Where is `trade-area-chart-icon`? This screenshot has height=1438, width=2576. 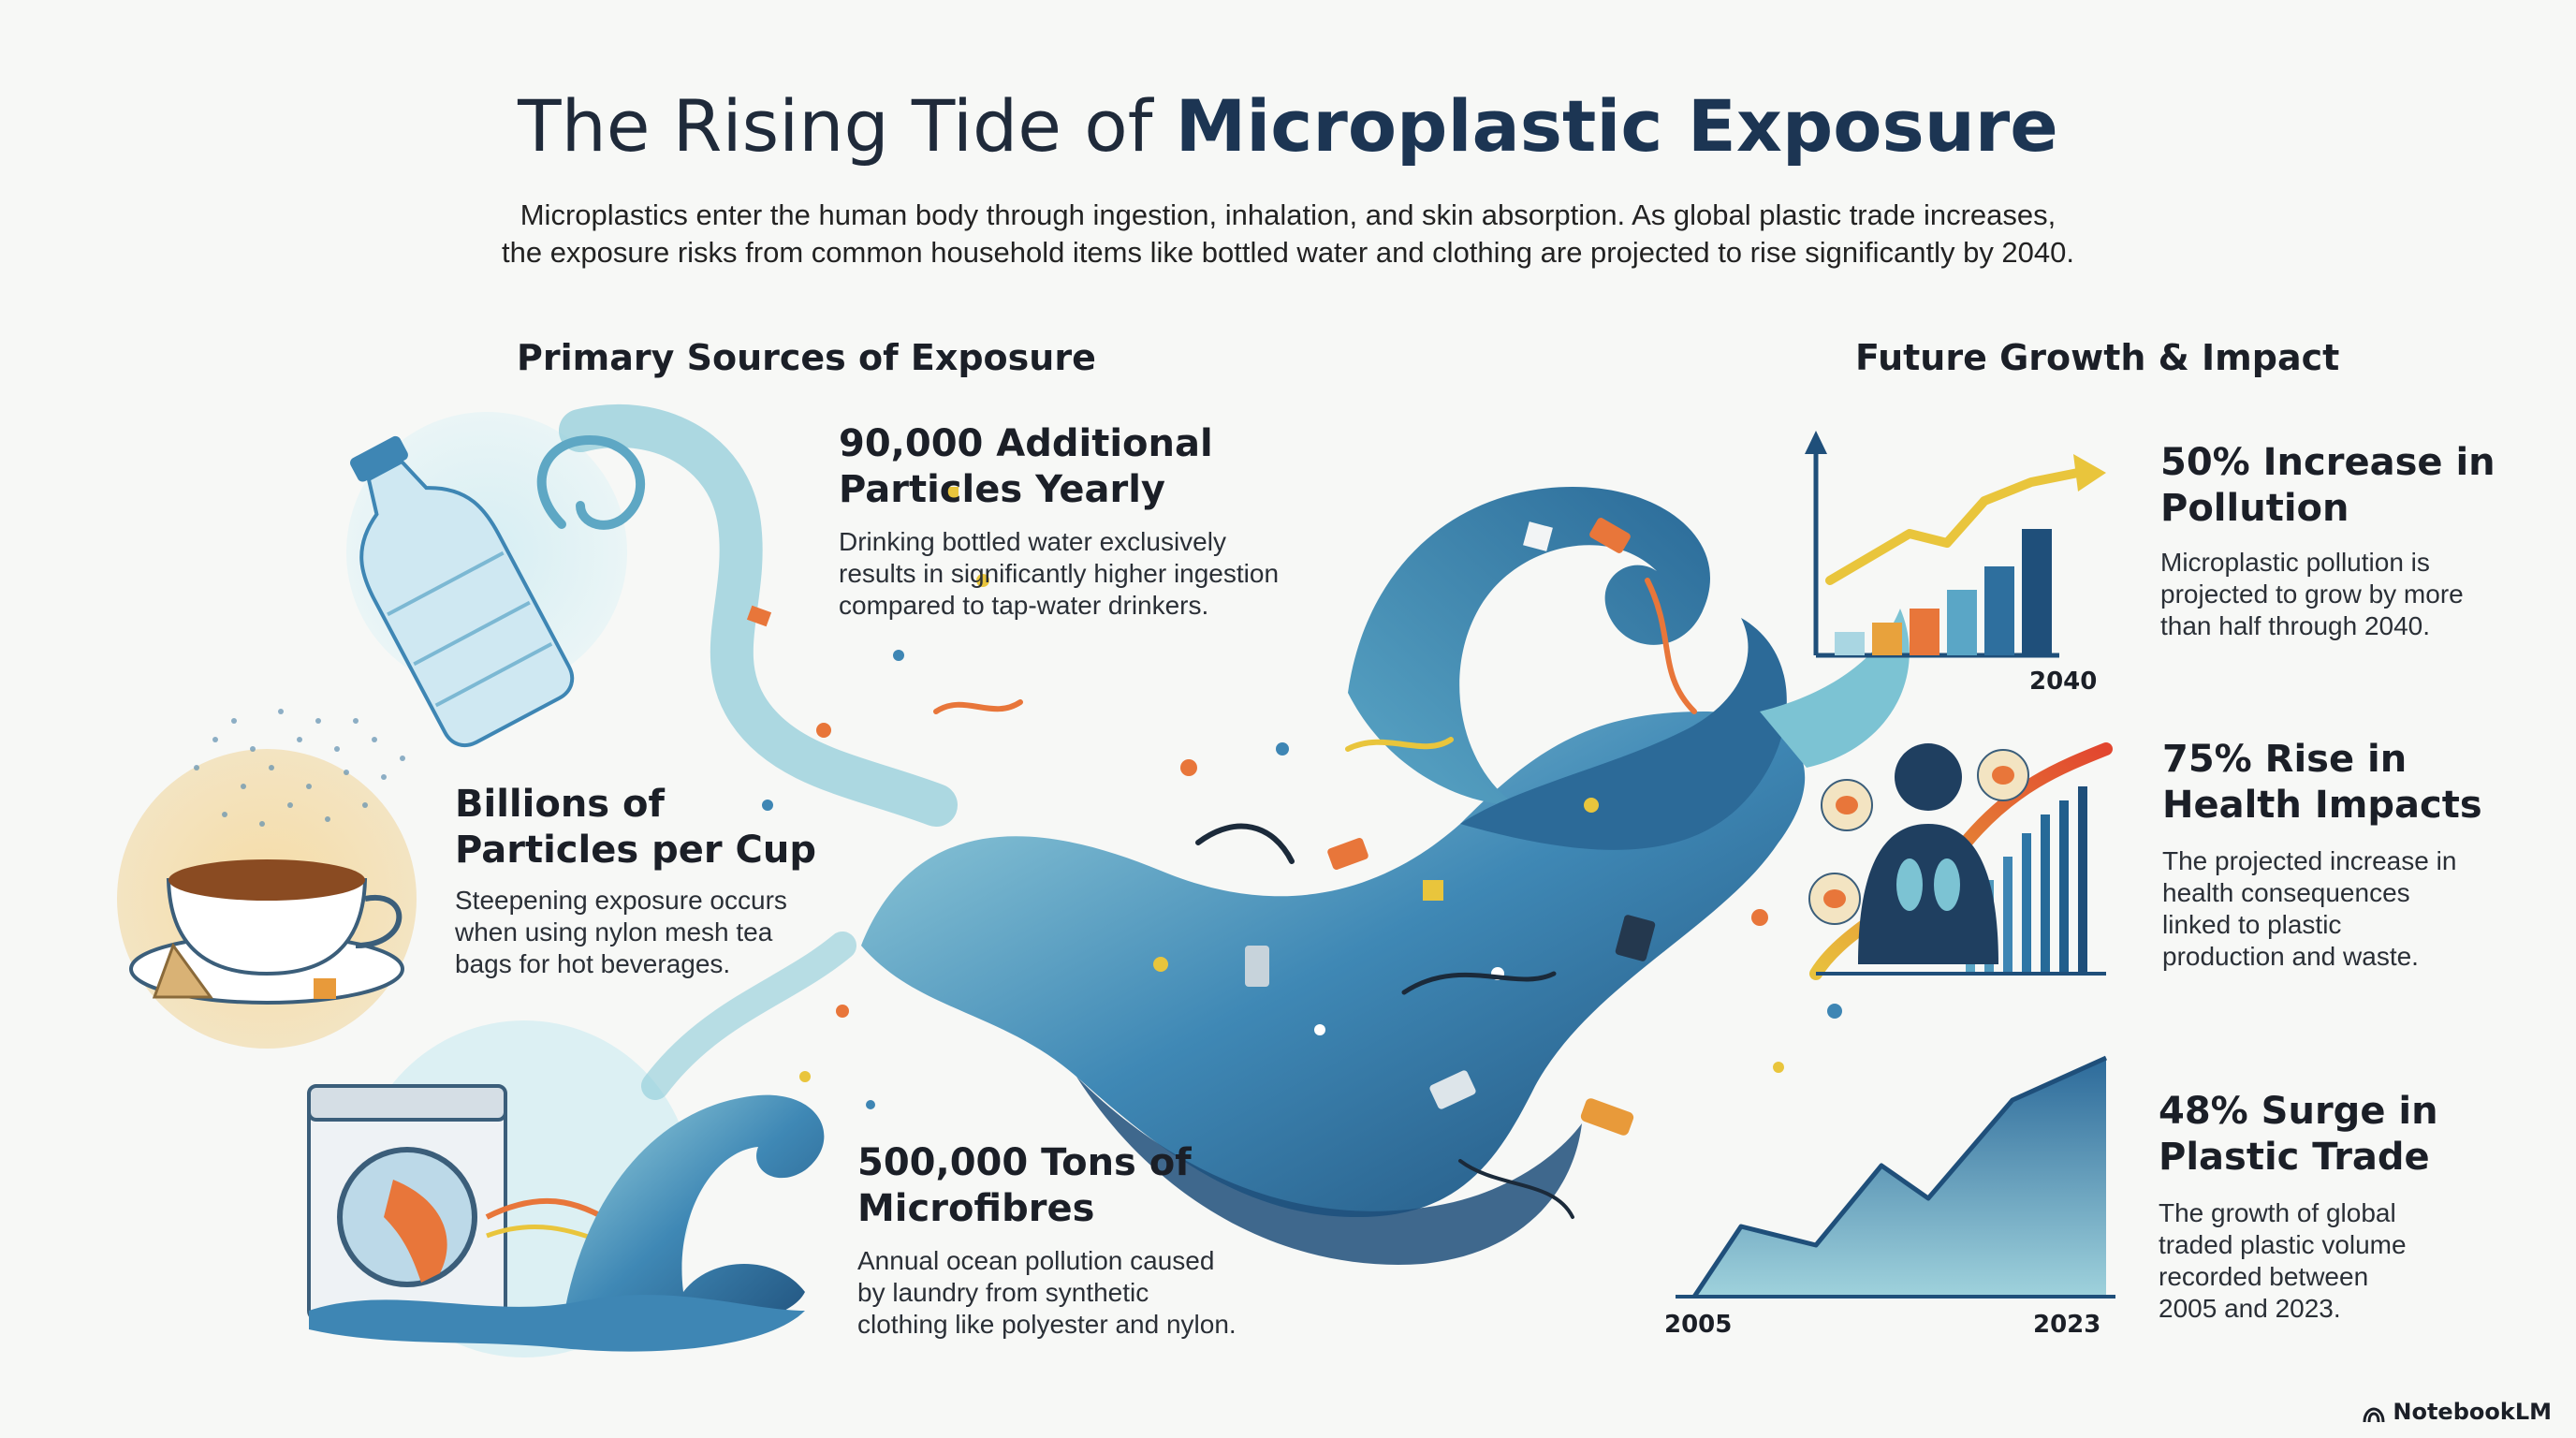 trade-area-chart-icon is located at coordinates (1895, 1177).